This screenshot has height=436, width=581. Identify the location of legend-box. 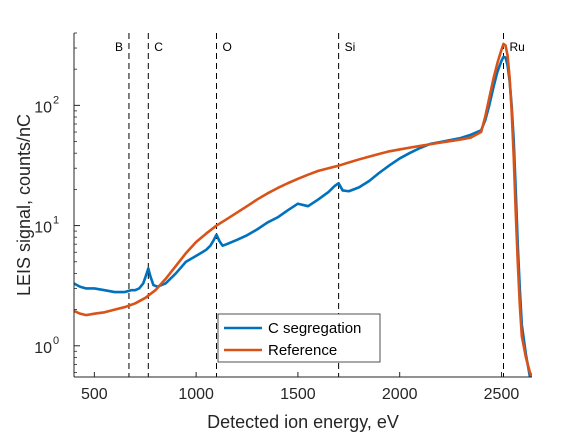
(299, 338).